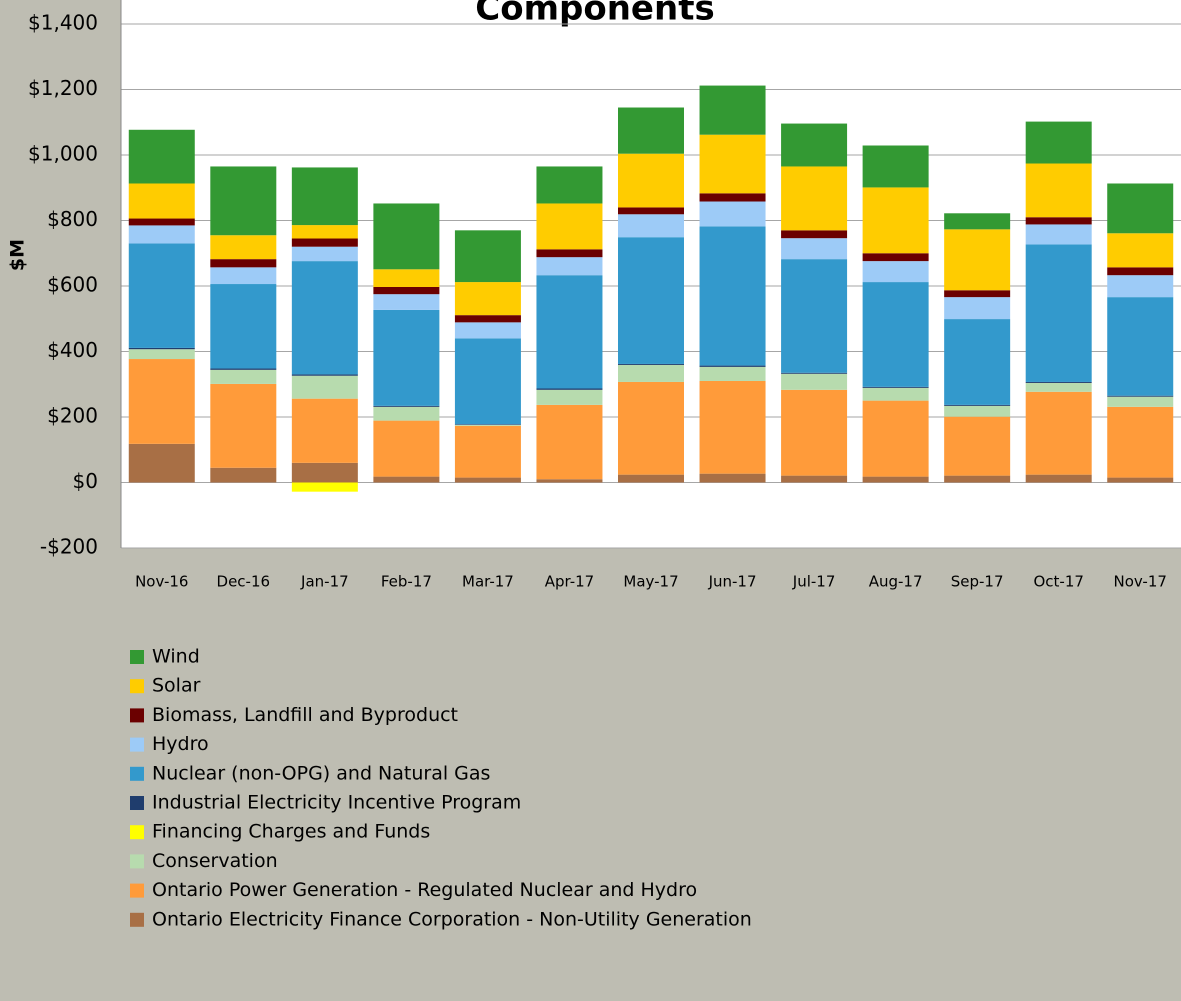  Describe the element at coordinates (63, 23) in the screenshot. I see `y-tick-label: $1,400` at that location.